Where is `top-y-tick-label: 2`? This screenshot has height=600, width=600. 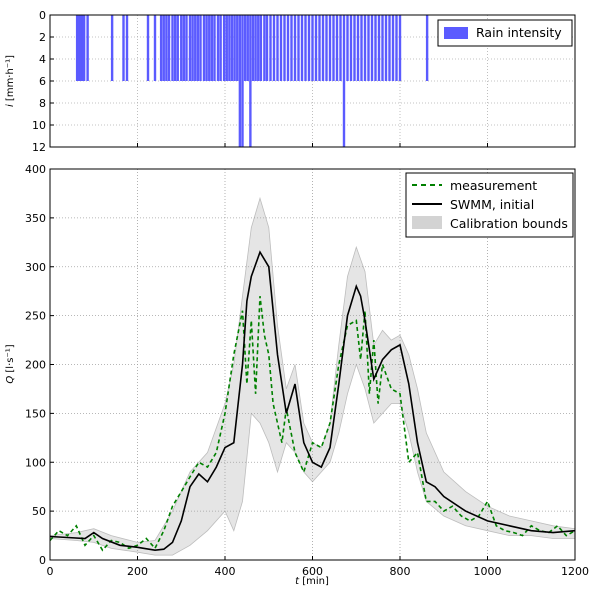 top-y-tick-label: 2 is located at coordinates (42, 37).